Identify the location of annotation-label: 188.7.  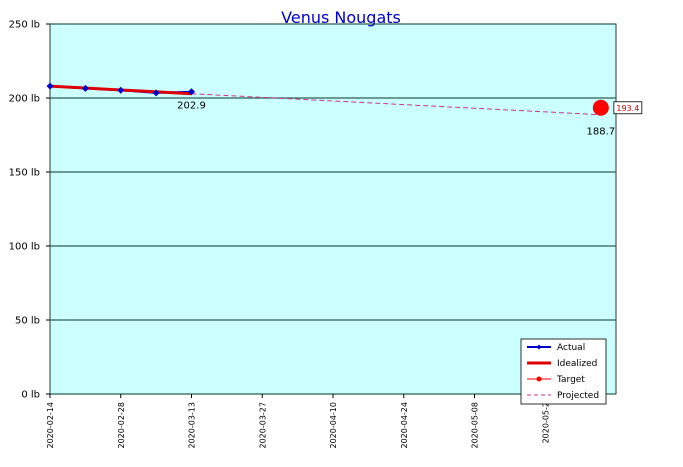
(601, 132).